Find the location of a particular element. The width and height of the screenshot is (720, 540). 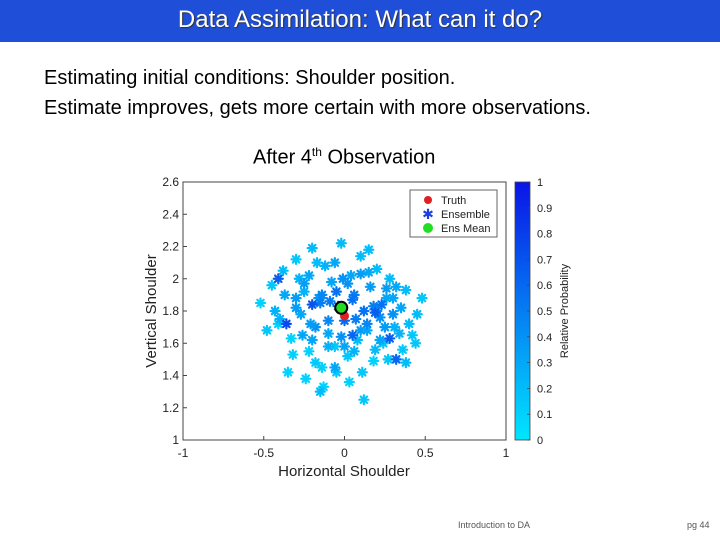

legend-ensemble-label: Ensemble is located at coordinates (465, 215).